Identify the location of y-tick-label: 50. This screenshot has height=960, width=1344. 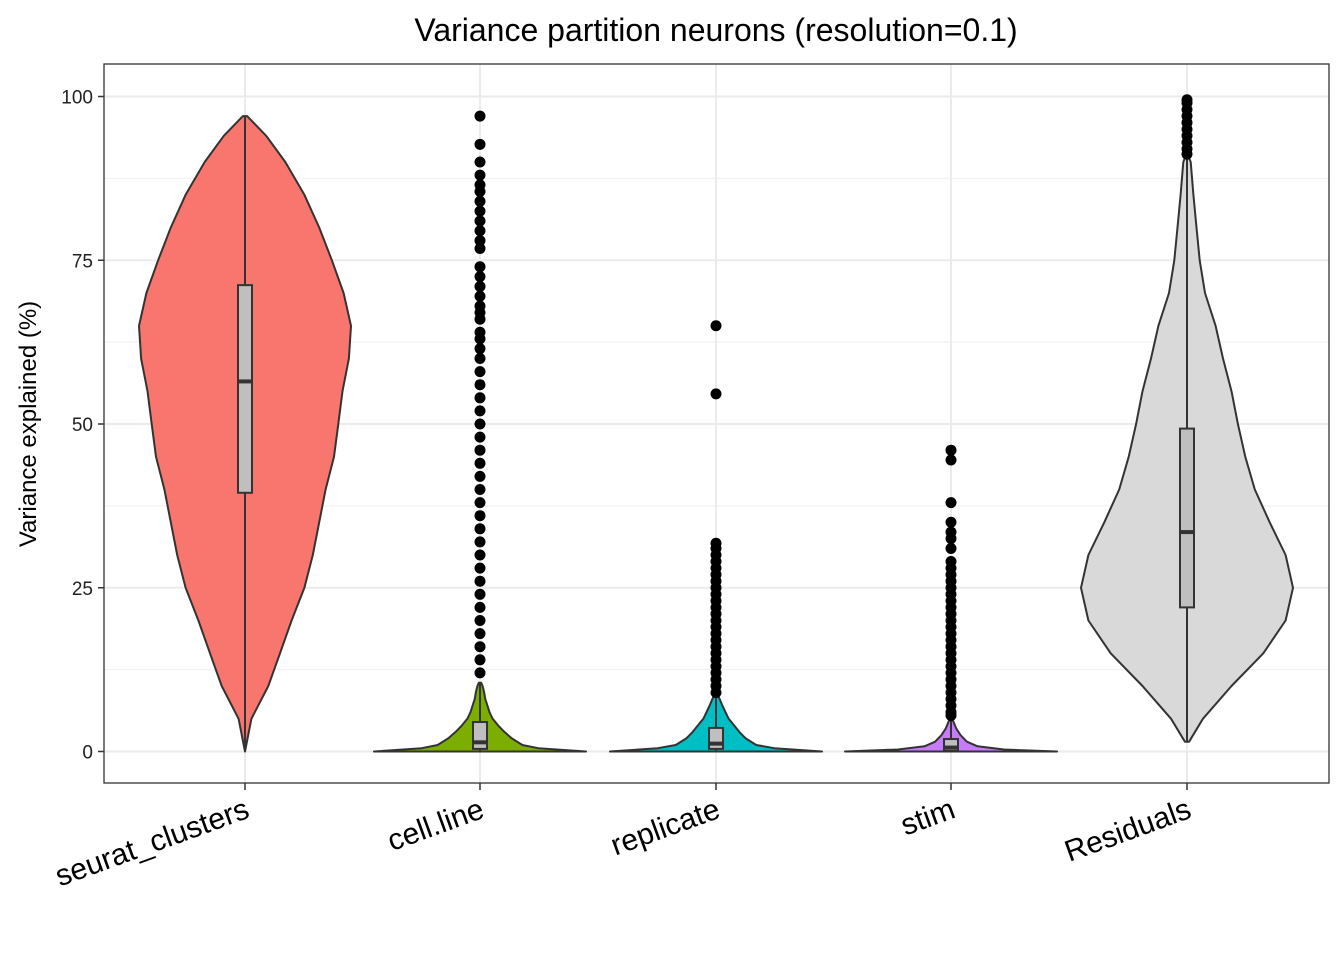
(82, 425).